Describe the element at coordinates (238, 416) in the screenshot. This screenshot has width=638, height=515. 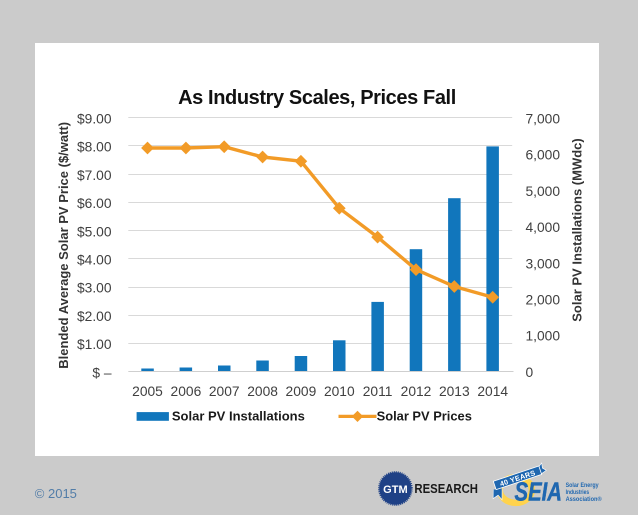
I see `svg-text: Solar PV Installations` at that location.